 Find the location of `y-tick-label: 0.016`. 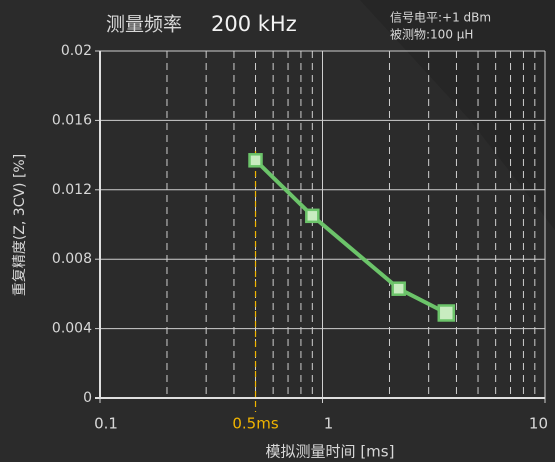

y-tick-label: 0.016 is located at coordinates (72, 120).